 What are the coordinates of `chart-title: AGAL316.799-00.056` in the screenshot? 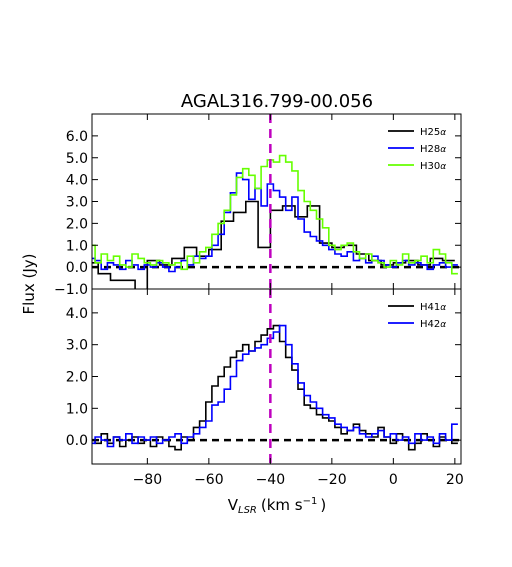 It's located at (277, 101).